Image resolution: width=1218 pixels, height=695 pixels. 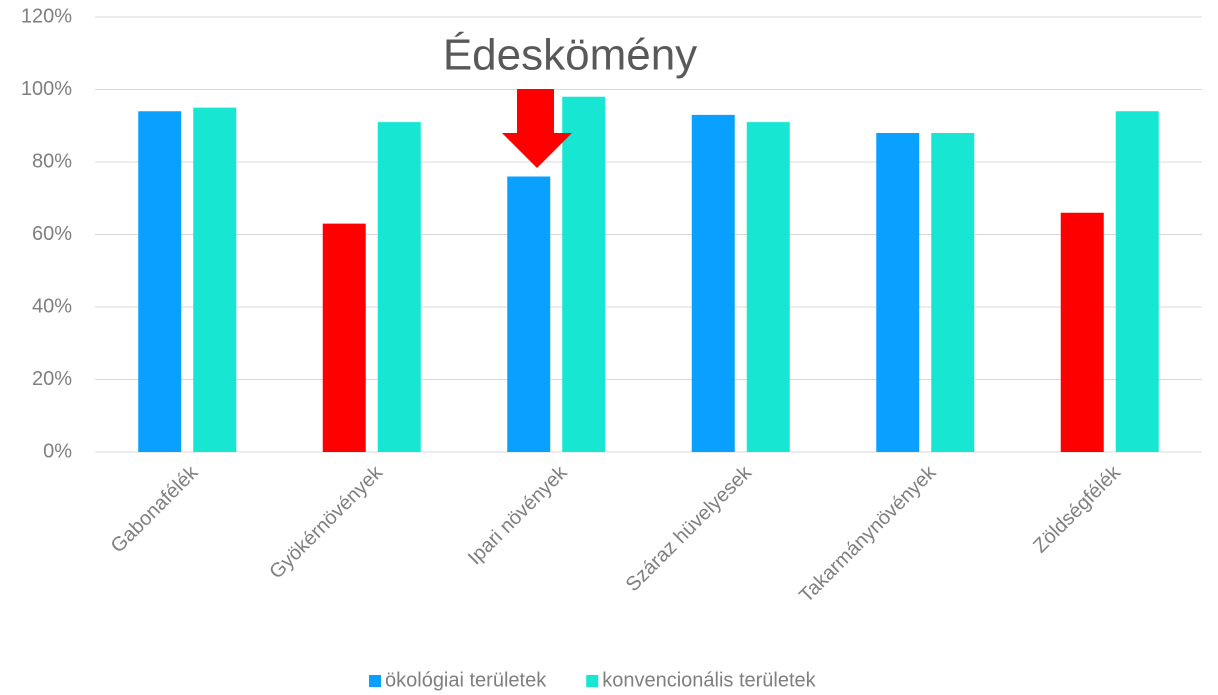 What do you see at coordinates (466, 680) in the screenshot?
I see `legend-label: ökológiai területek` at bounding box center [466, 680].